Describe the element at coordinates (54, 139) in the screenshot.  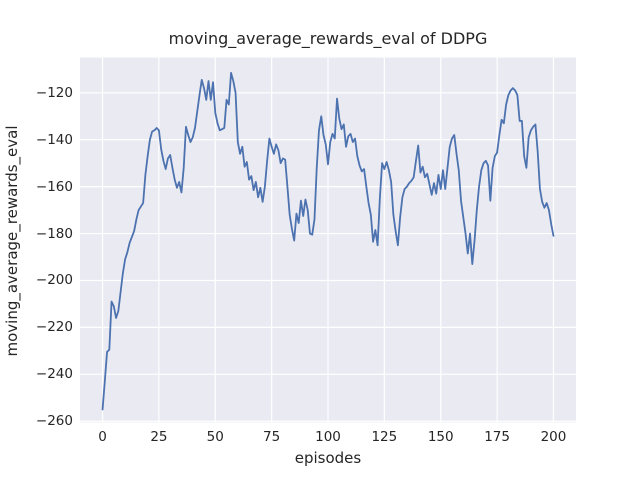
I see `y-tick-label: −140` at that location.